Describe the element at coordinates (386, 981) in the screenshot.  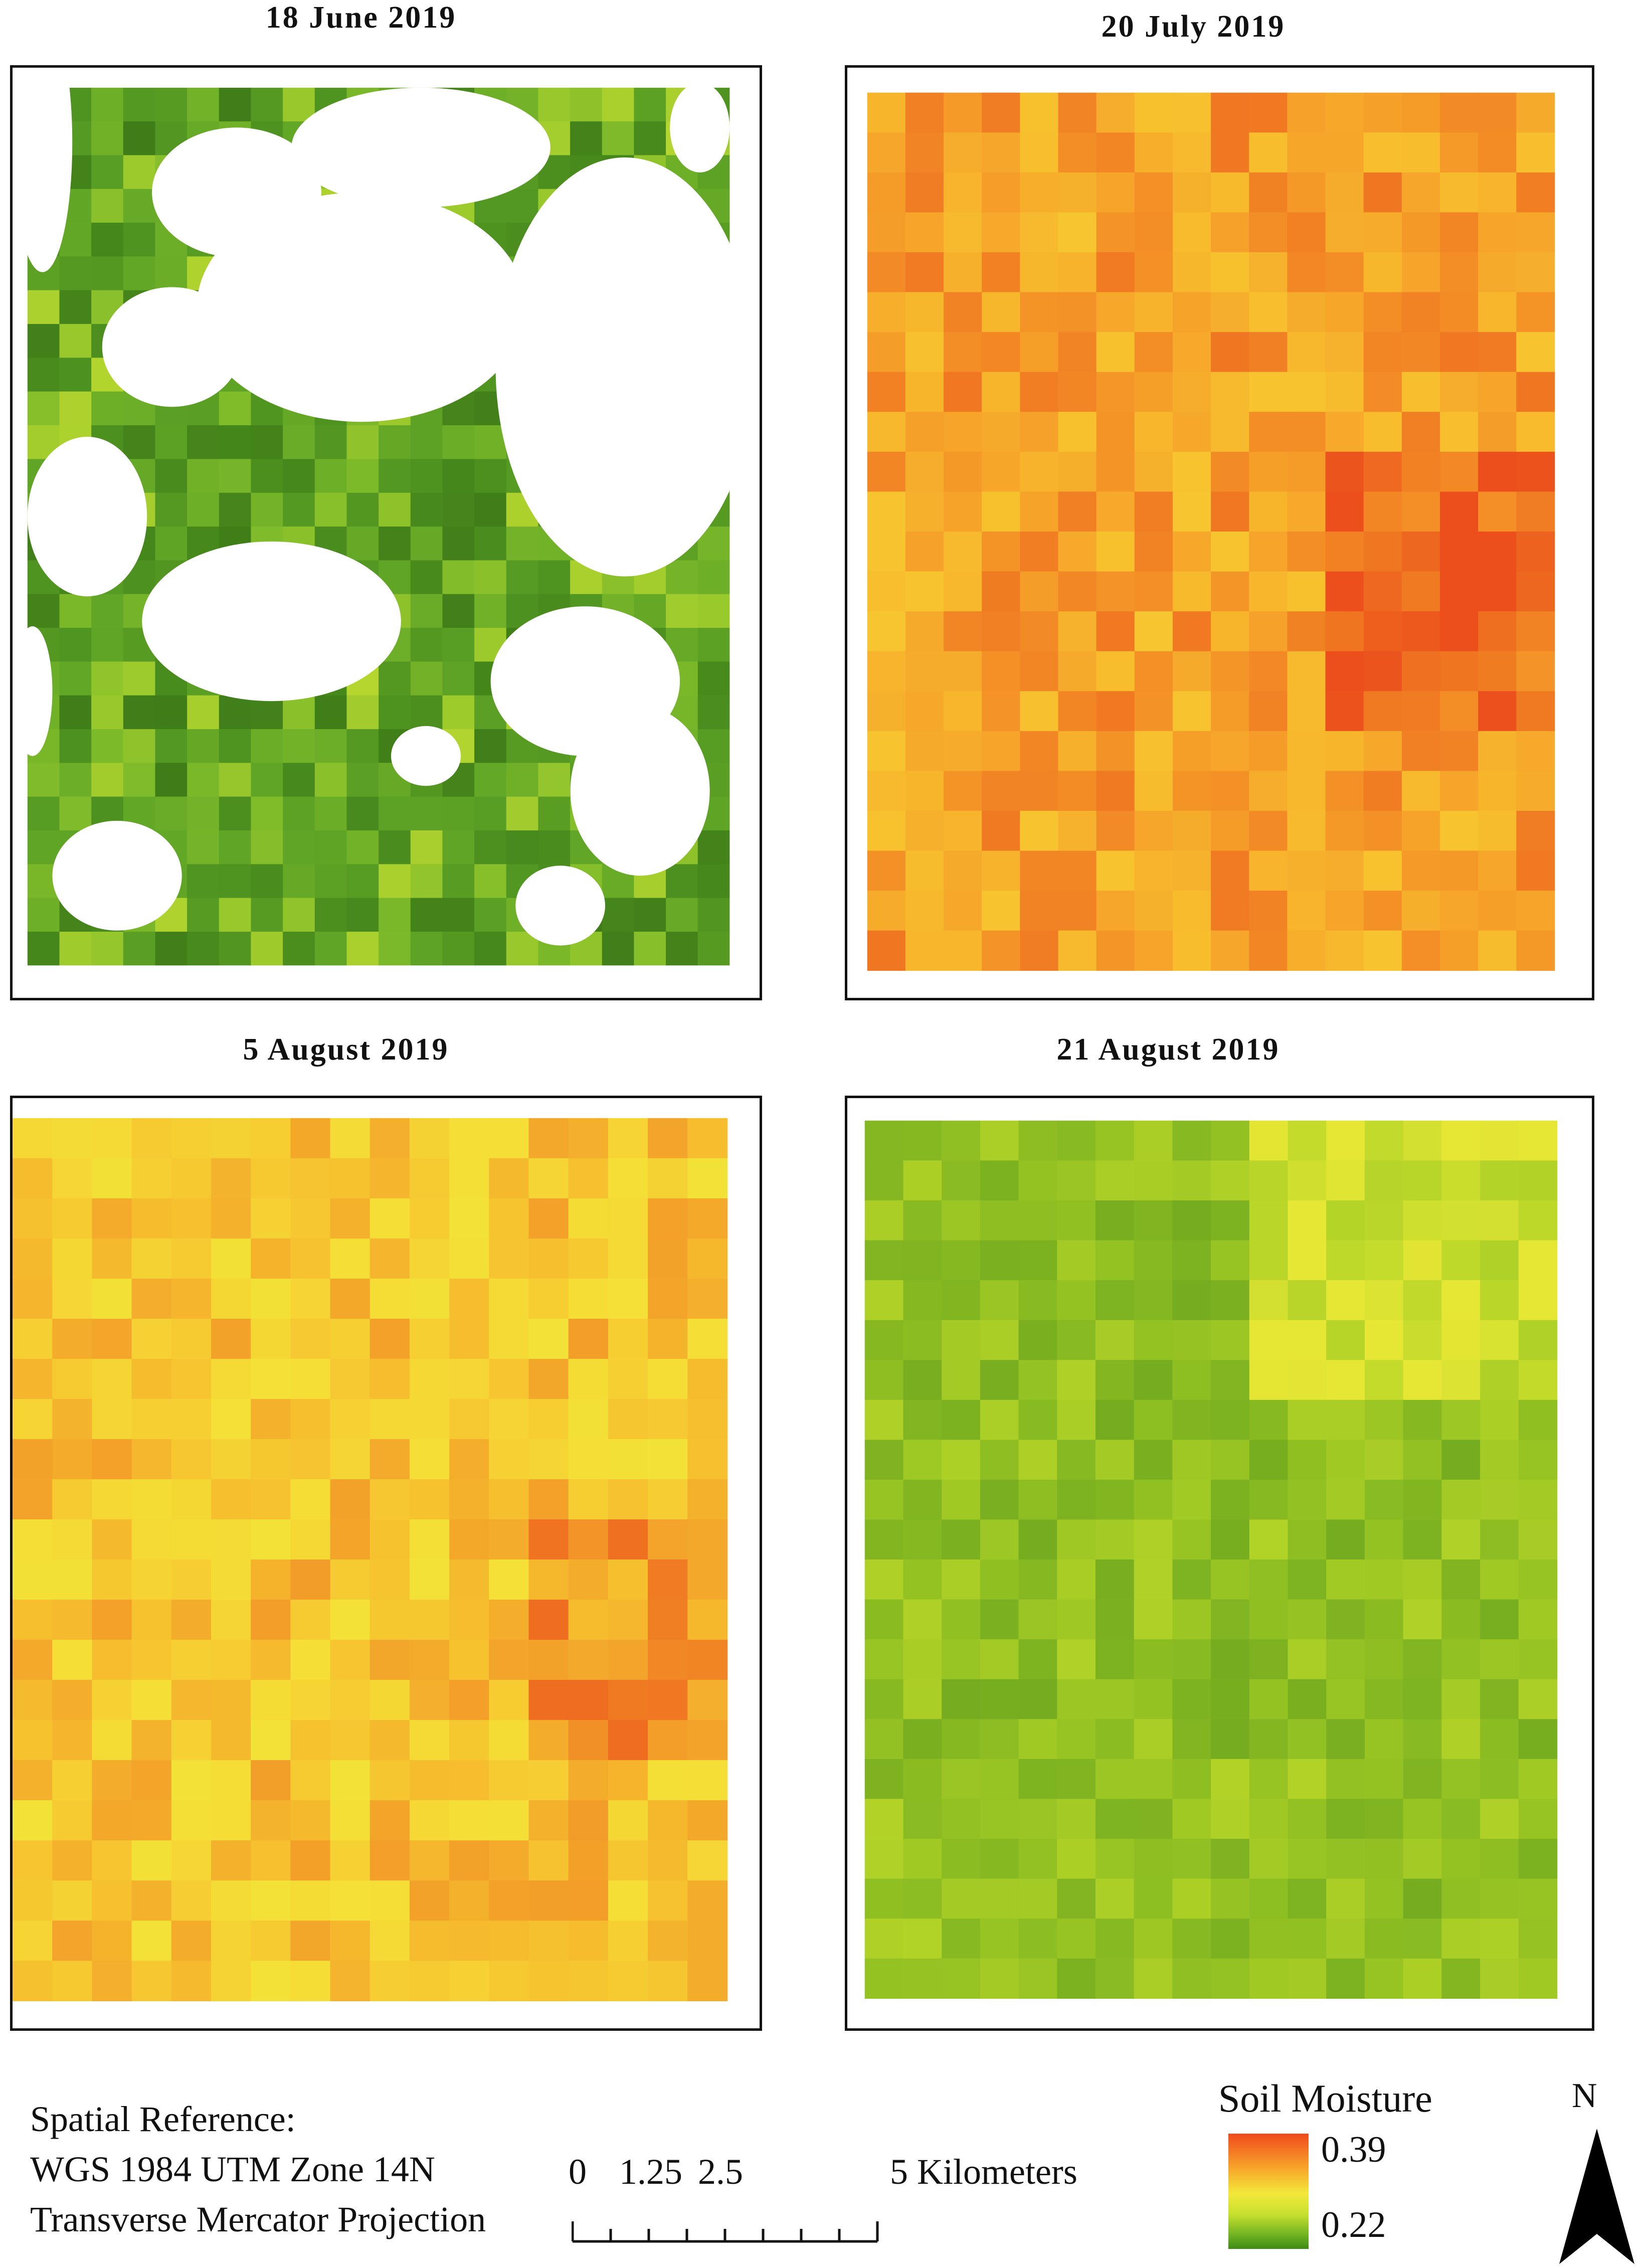
I see `no-data-border` at that location.